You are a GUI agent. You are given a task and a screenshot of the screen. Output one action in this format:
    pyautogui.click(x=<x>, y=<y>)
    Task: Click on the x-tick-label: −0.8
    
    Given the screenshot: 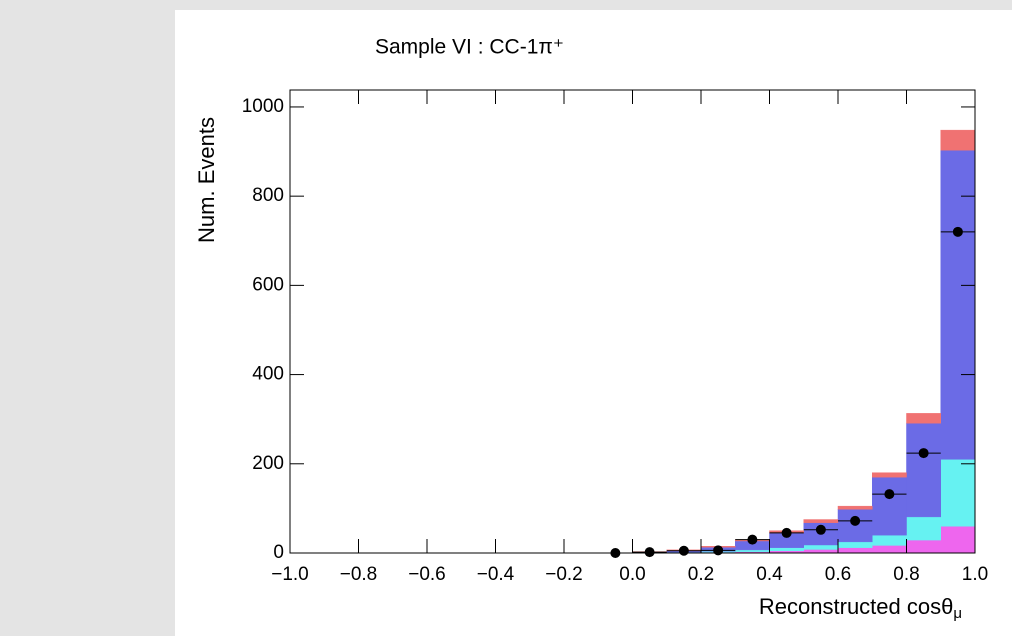 What is the action you would take?
    pyautogui.click(x=359, y=574)
    